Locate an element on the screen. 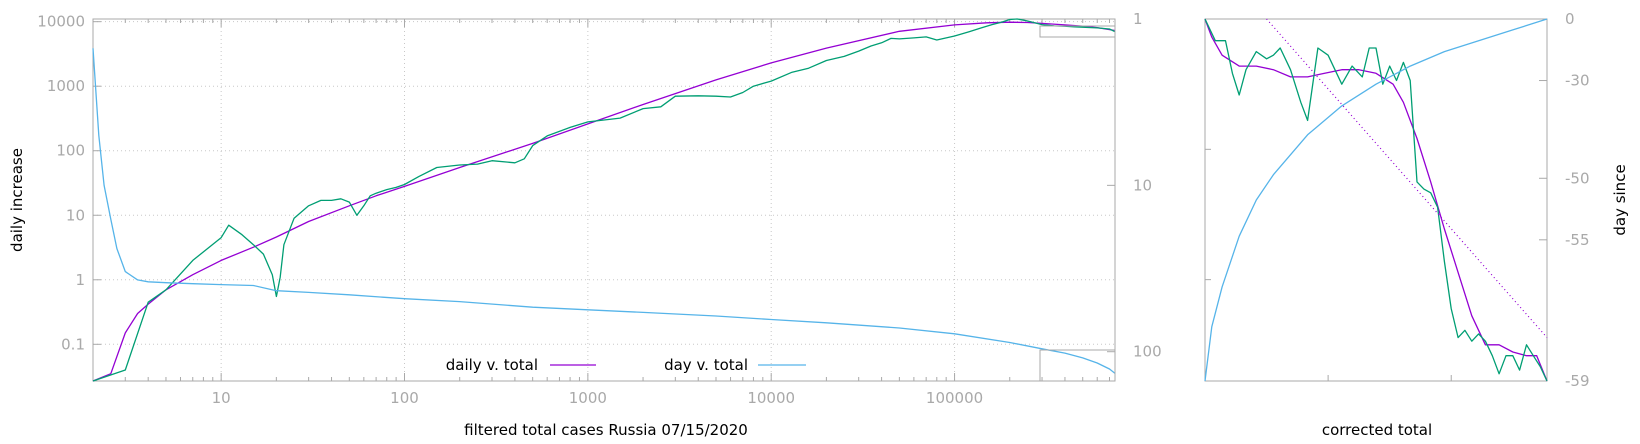  left-x-tick-label: 100000 is located at coordinates (954, 398).